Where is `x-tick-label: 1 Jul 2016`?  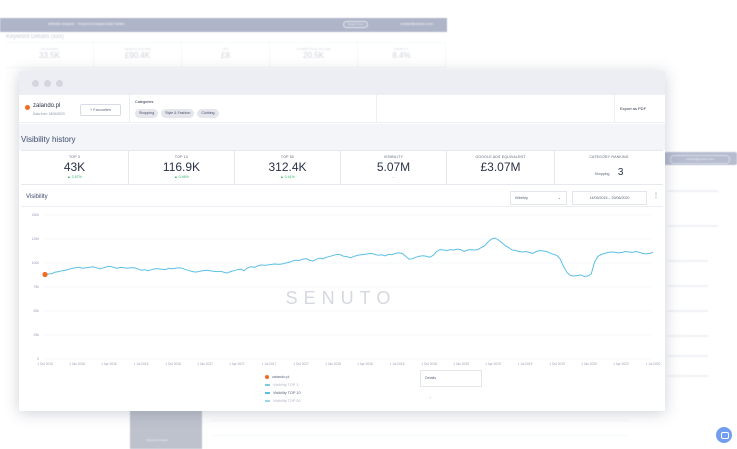 x-tick-label: 1 Jul 2016 is located at coordinates (141, 364).